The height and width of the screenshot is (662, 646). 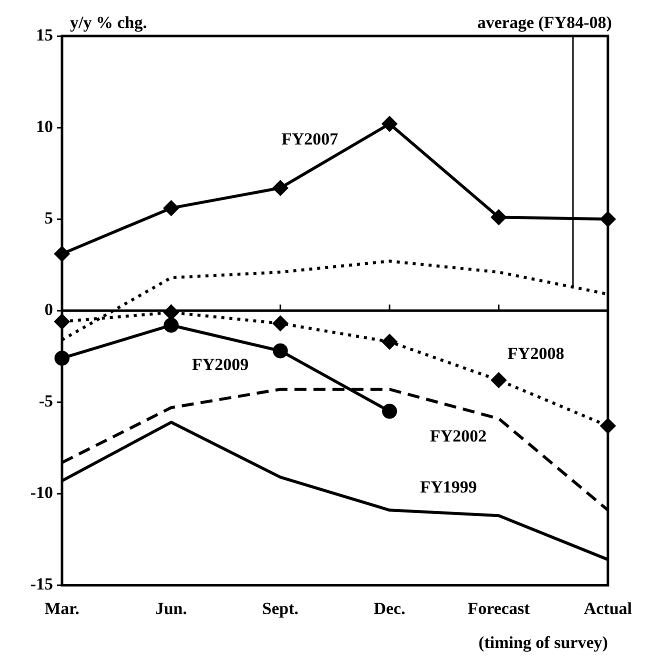 I want to click on text: average (FY84-08), so click(x=544, y=22).